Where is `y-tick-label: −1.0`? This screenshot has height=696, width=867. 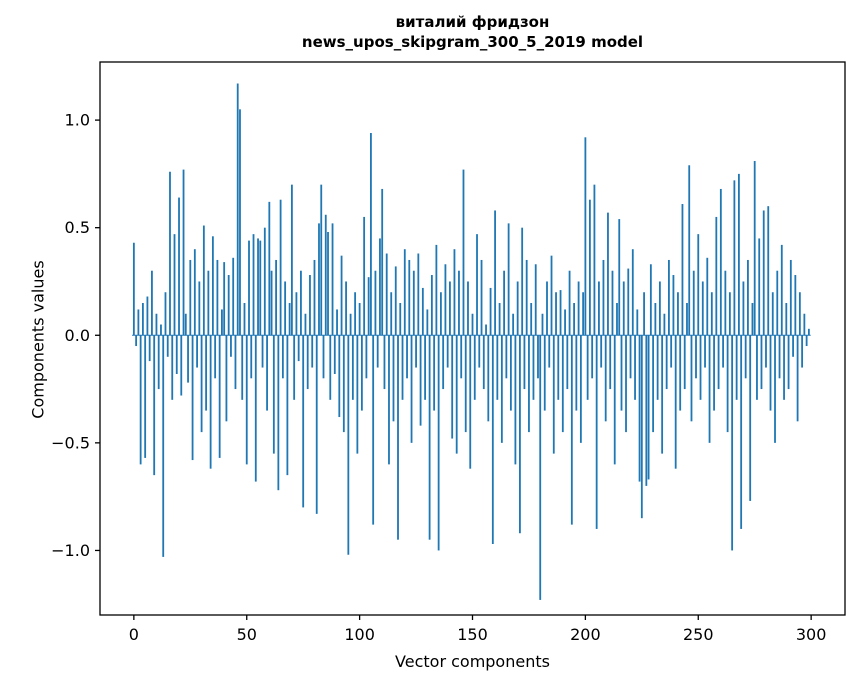
y-tick-label: −1.0 is located at coordinates (70, 550).